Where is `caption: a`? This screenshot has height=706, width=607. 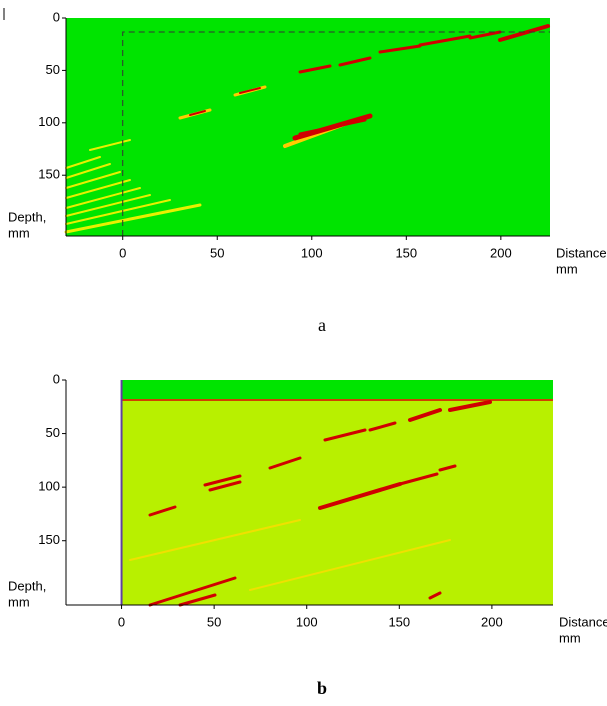
caption: a is located at coordinates (322, 325).